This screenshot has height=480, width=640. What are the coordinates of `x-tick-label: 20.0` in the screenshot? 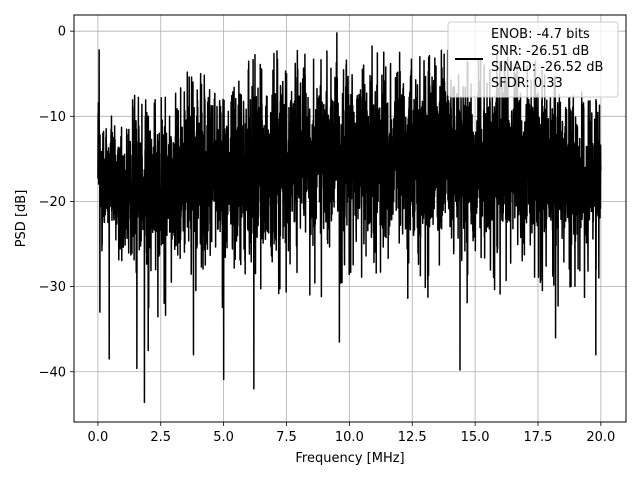 It's located at (600, 437).